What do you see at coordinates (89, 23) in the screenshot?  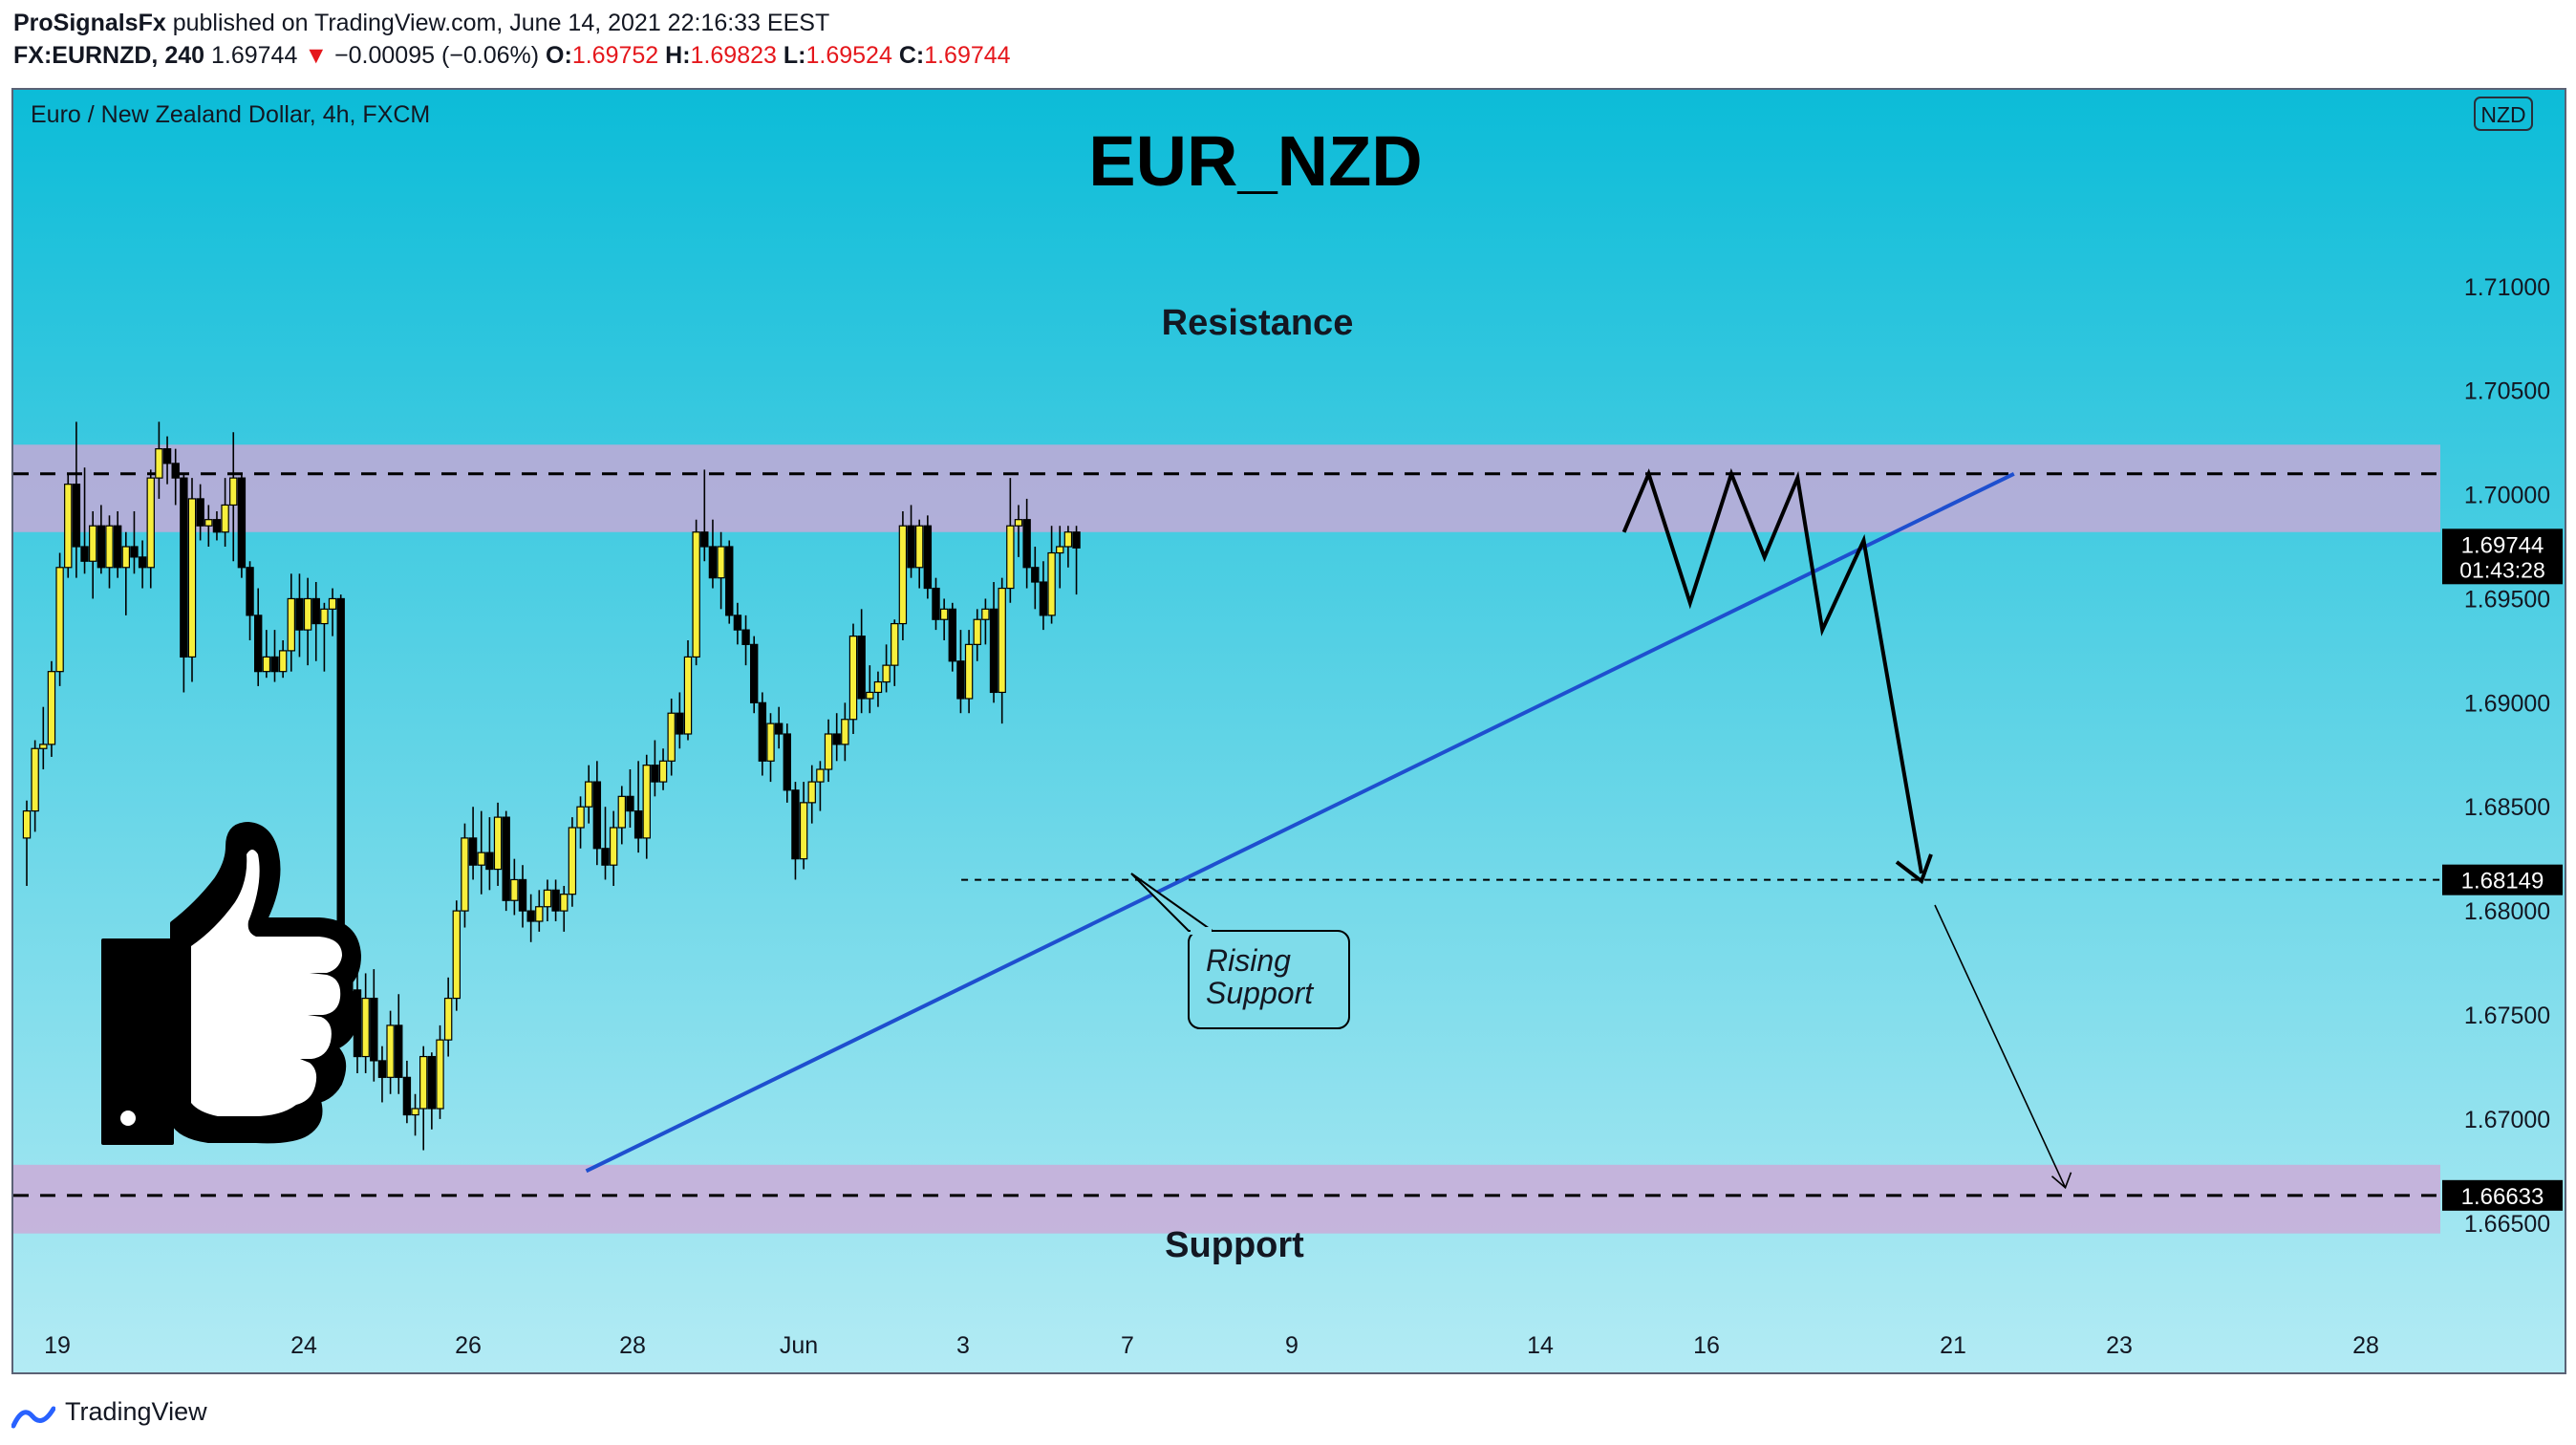 I see `author-name: ProSignalsFx` at bounding box center [89, 23].